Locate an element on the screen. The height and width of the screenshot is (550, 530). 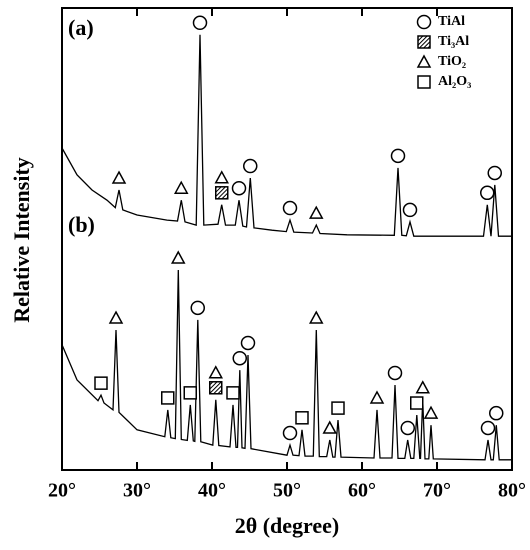
x-axis-label: 2θ (degree) is located at coordinates (287, 525).